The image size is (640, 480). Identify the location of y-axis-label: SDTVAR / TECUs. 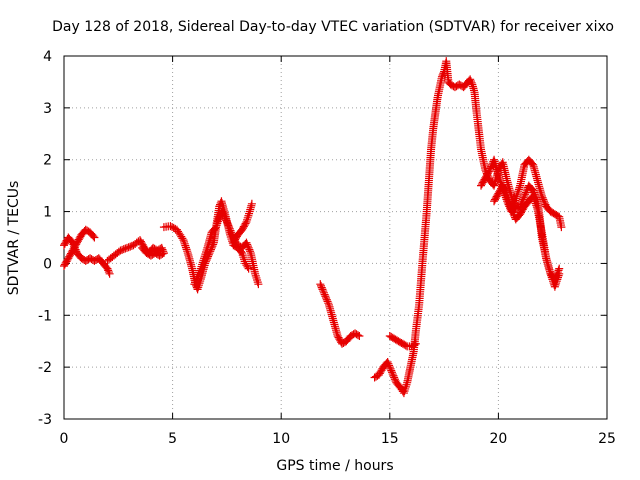
(14, 238).